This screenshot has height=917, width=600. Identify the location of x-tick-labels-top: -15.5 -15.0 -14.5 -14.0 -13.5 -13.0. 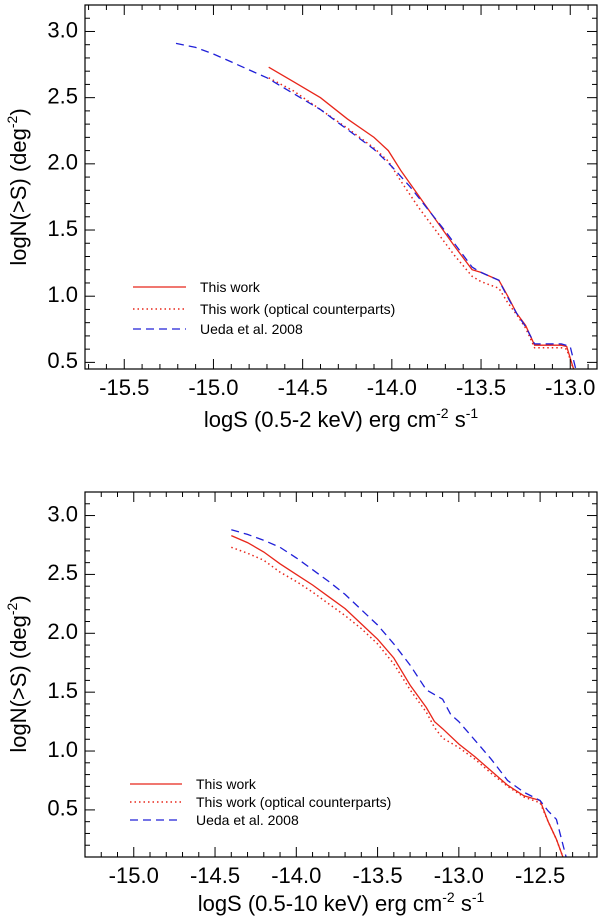
(347, 387).